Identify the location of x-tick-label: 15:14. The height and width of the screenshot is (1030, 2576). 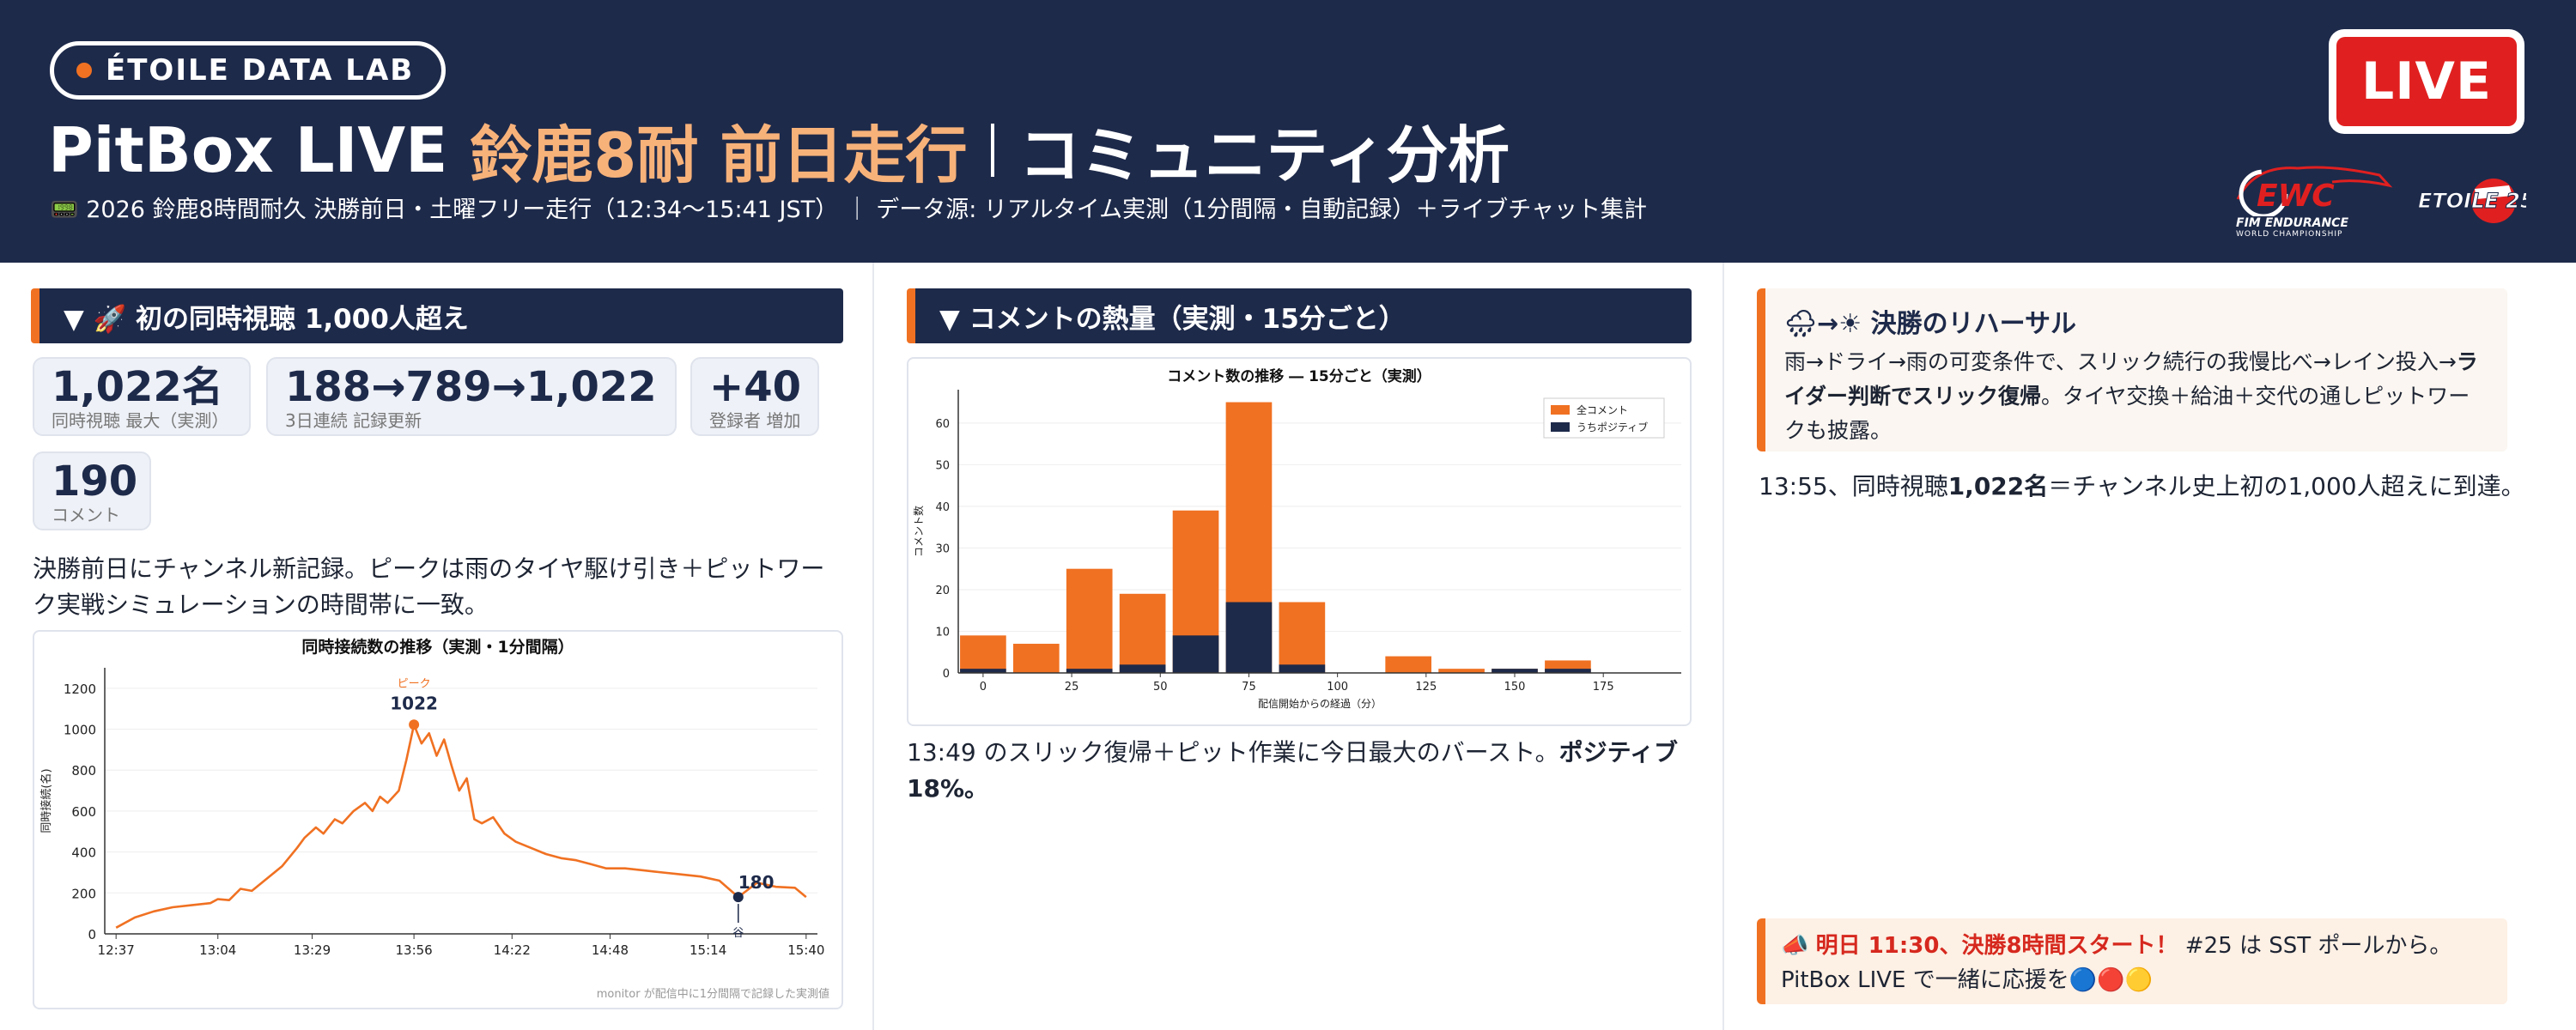
(708, 950).